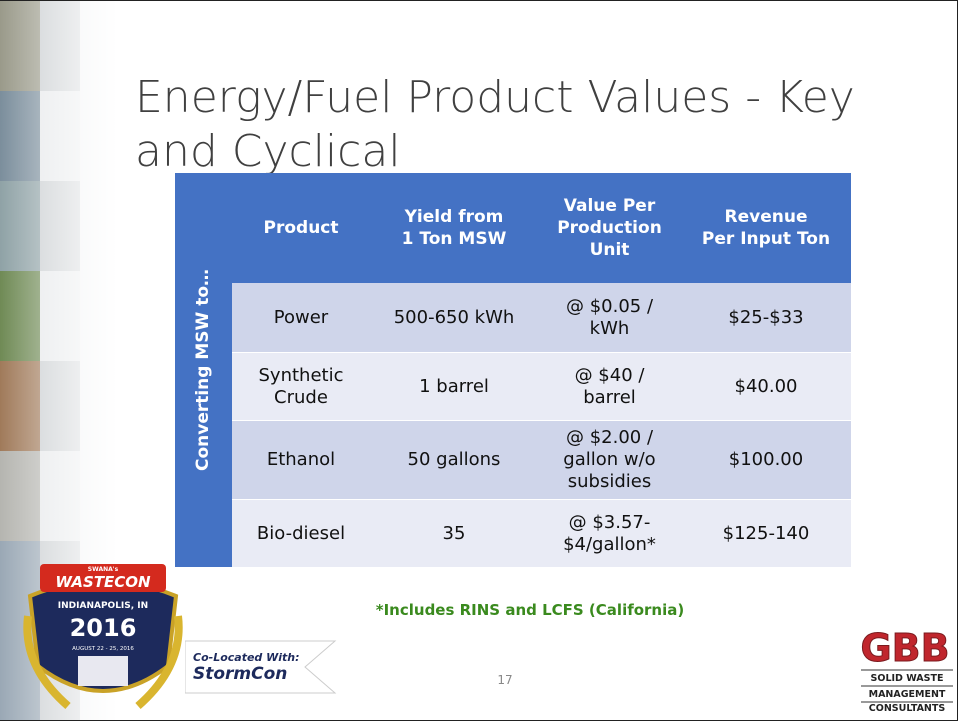 This screenshot has width=959, height=721. I want to click on gbb-name: GBB, so click(904, 648).